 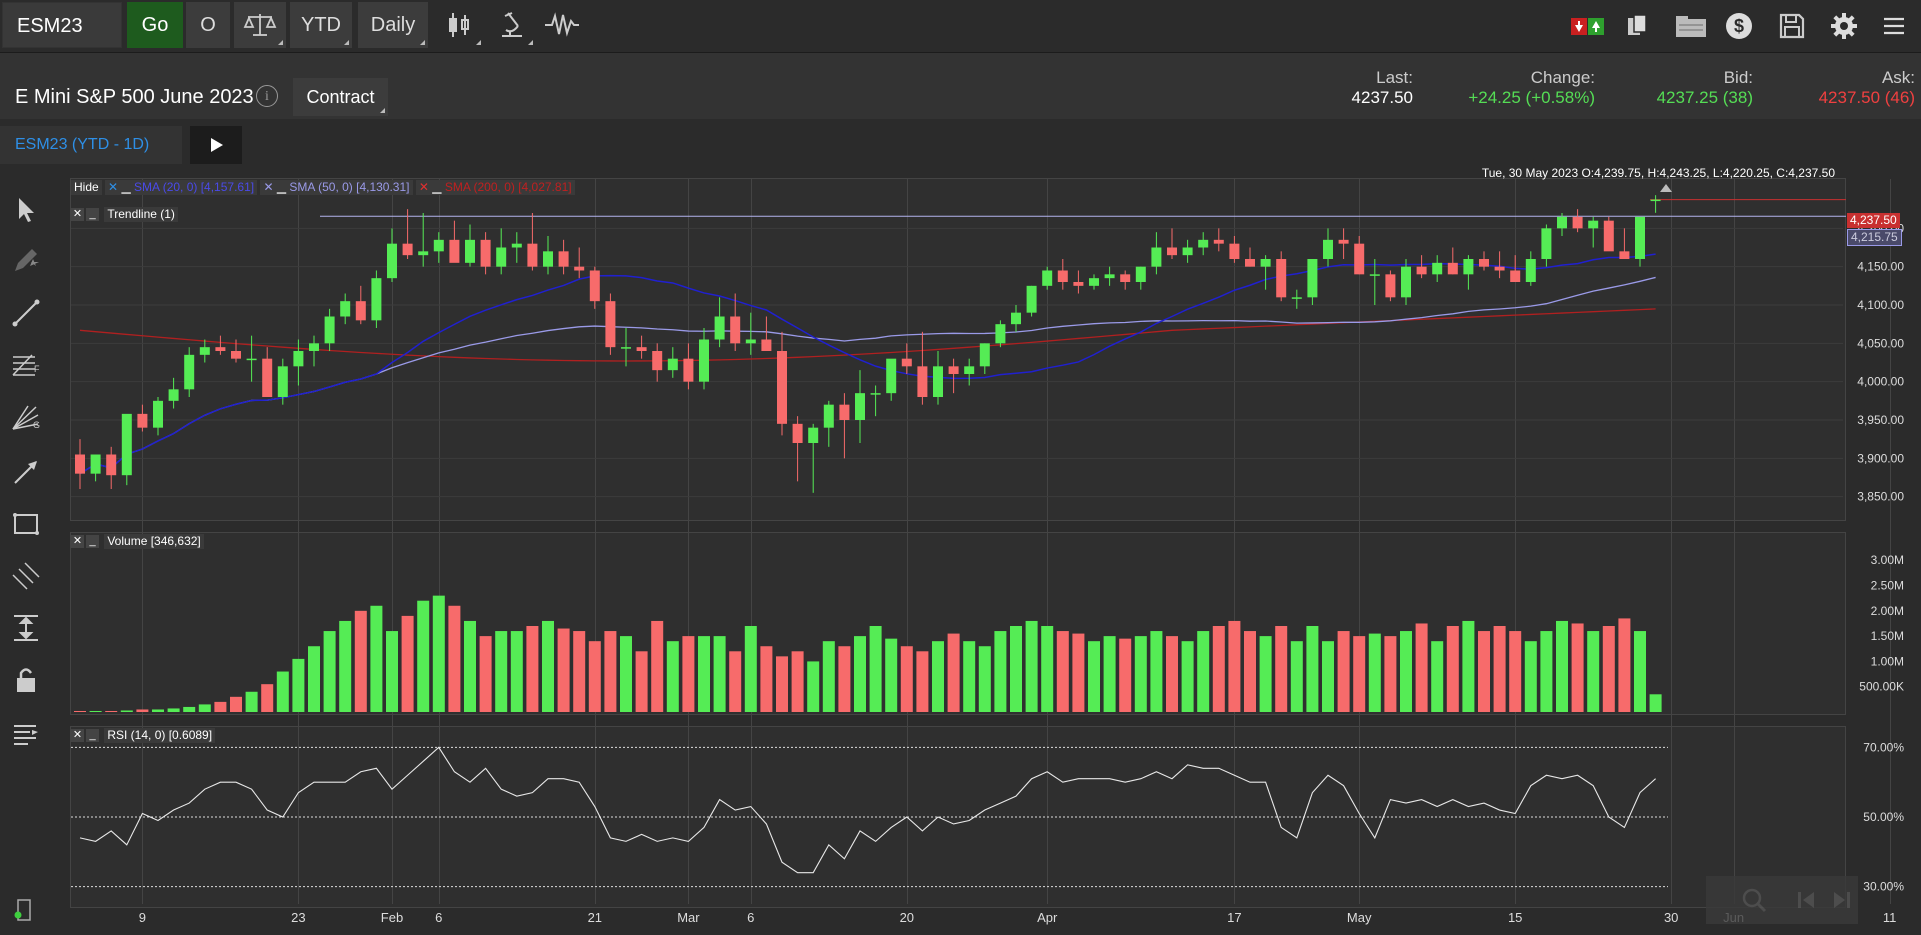 What do you see at coordinates (1782, 900) in the screenshot?
I see `chart-nav-overlay` at bounding box center [1782, 900].